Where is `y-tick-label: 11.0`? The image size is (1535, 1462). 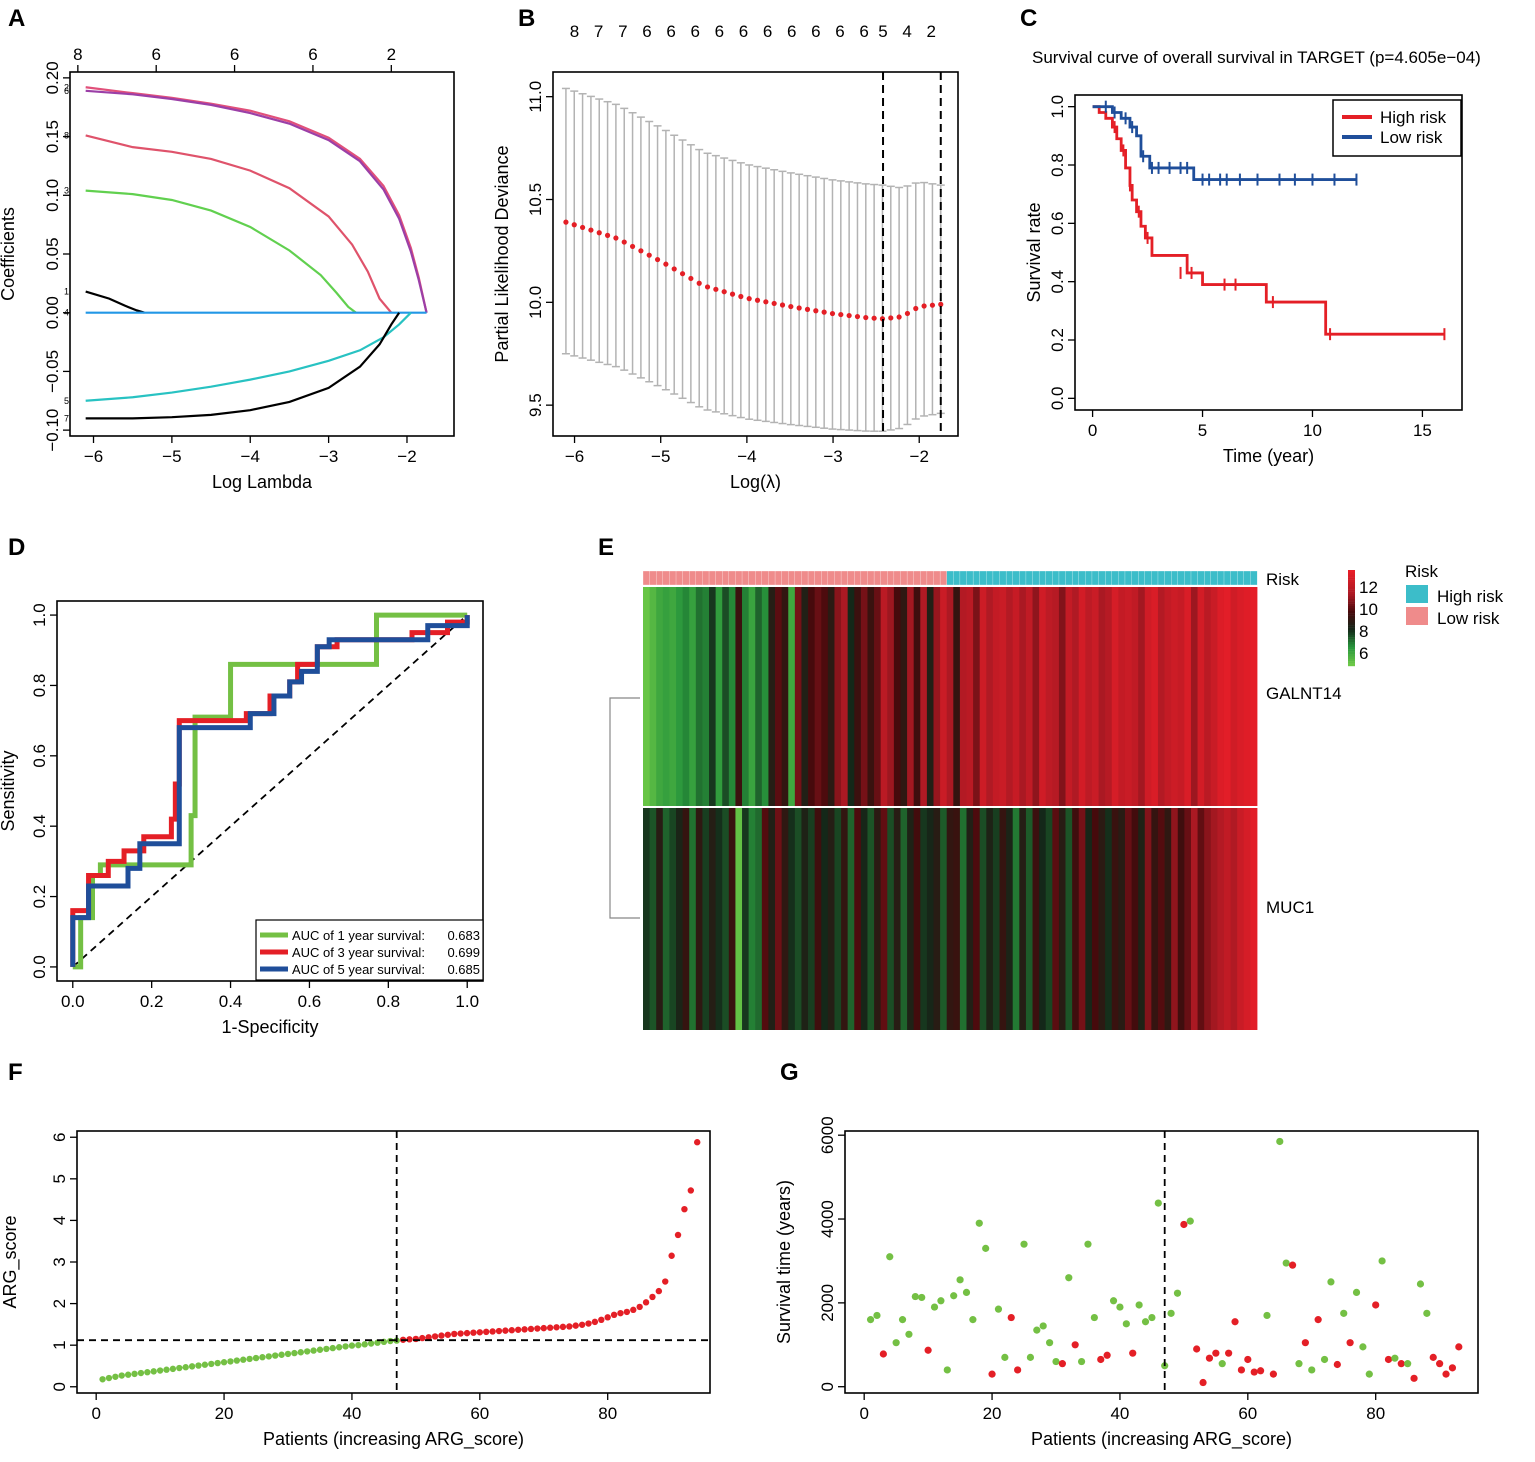
y-tick-label: 11.0 is located at coordinates (535, 97).